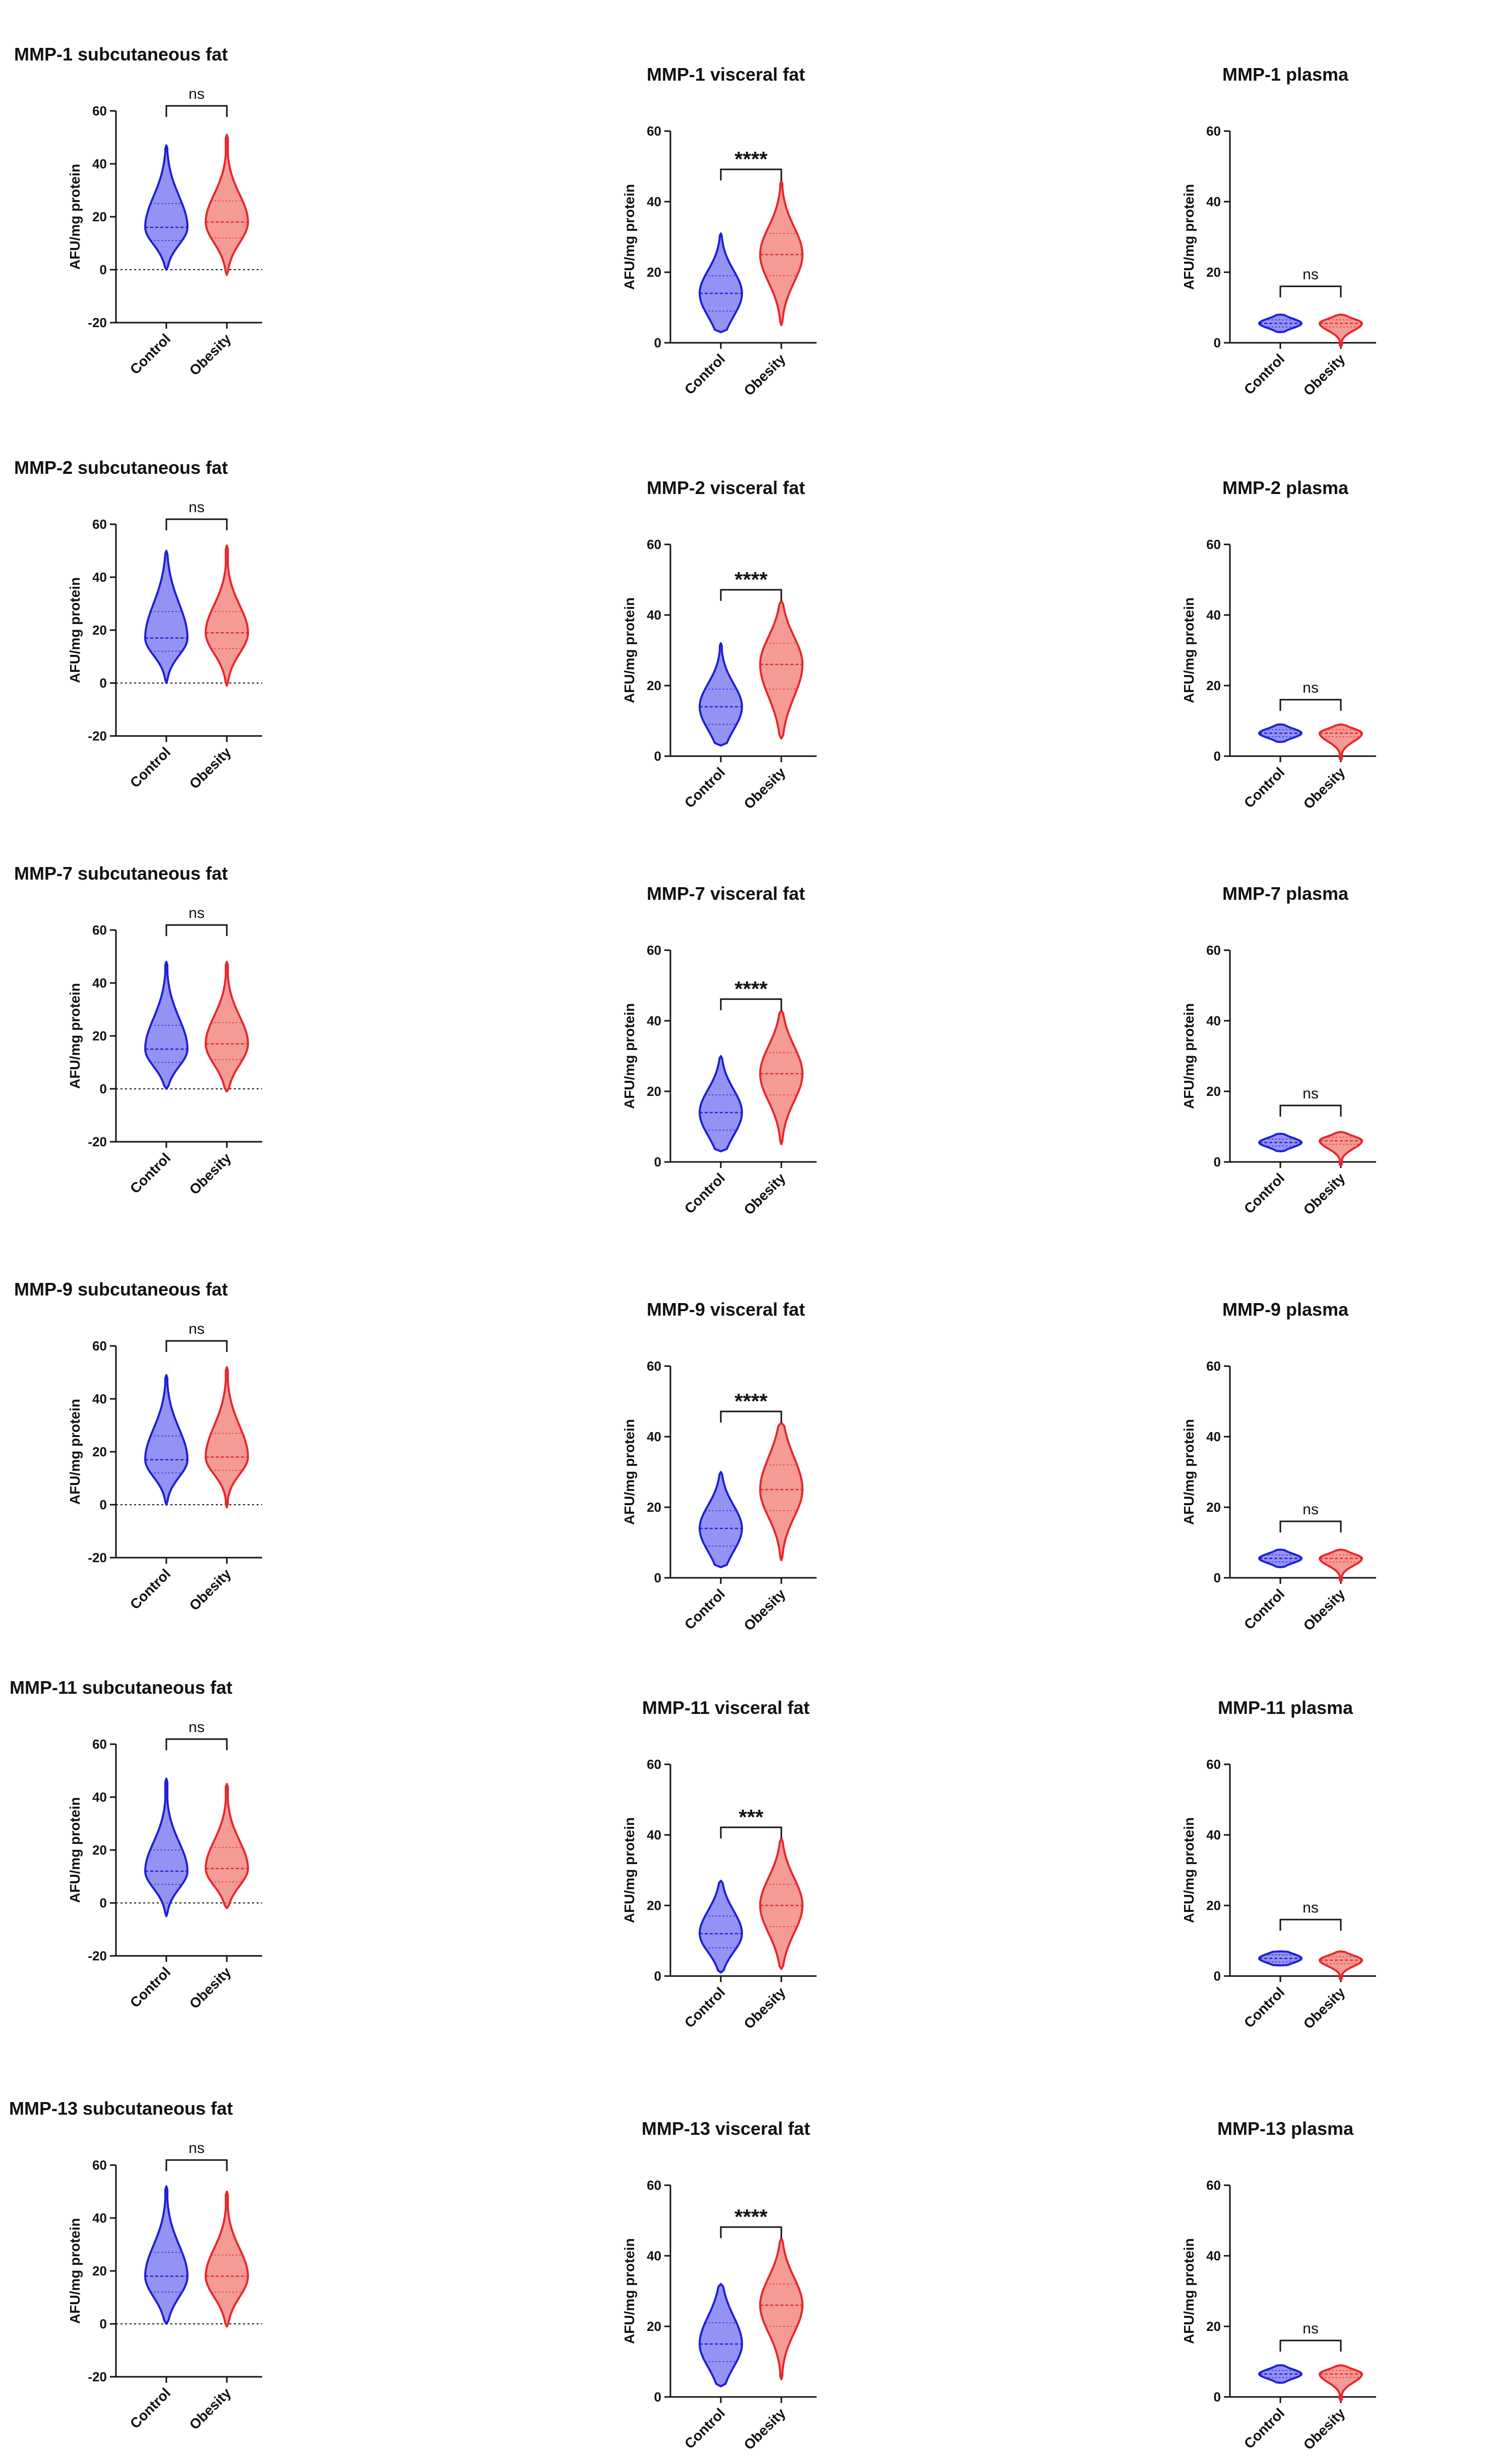  Describe the element at coordinates (1285, 74) in the screenshot. I see `chart-title: MMP-1 plasma` at that location.